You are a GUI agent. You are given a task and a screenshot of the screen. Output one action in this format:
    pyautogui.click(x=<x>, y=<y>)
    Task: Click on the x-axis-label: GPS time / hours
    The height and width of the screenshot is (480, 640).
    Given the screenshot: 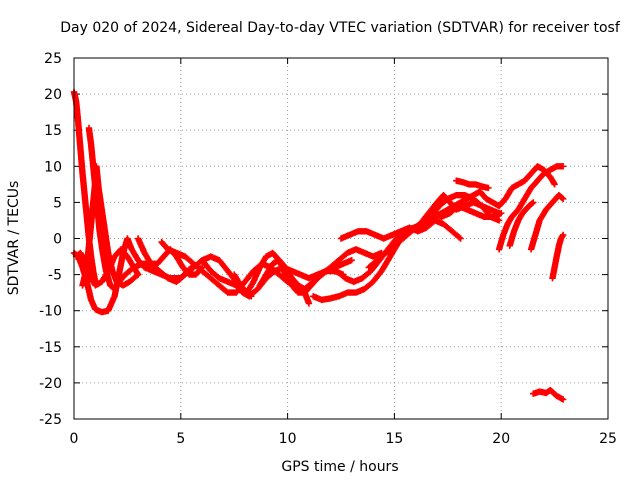 What is the action you would take?
    pyautogui.click(x=339, y=467)
    